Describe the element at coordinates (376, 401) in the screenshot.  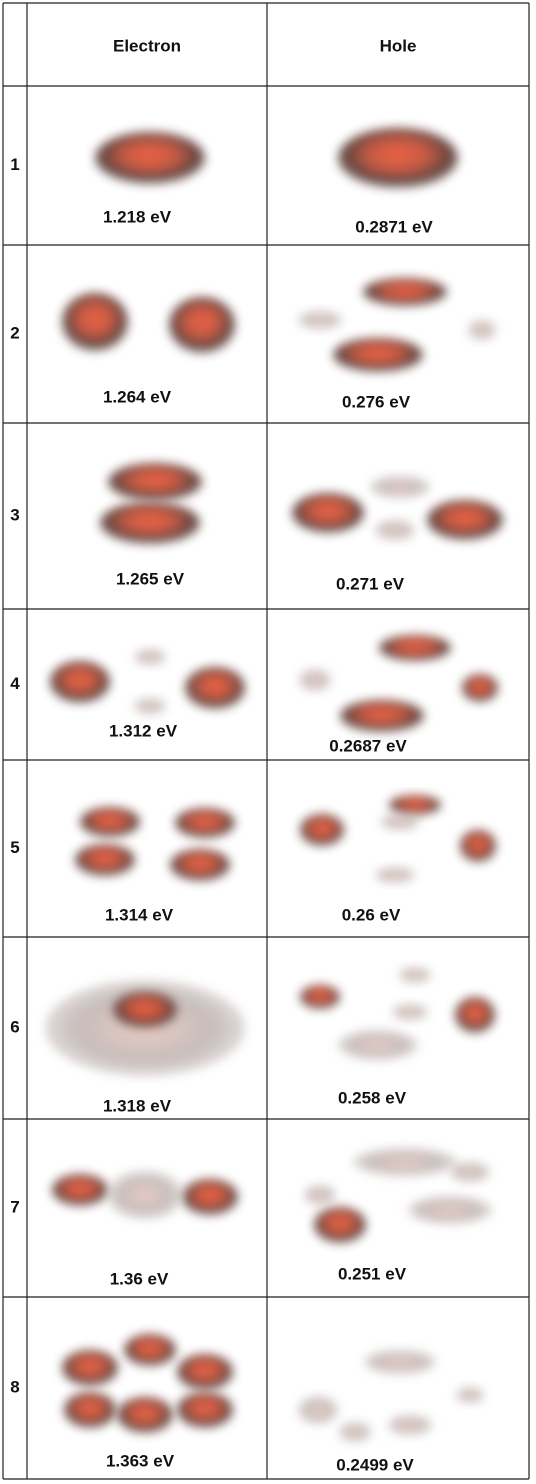
I see `hole-energy: 0.276 eV` at that location.